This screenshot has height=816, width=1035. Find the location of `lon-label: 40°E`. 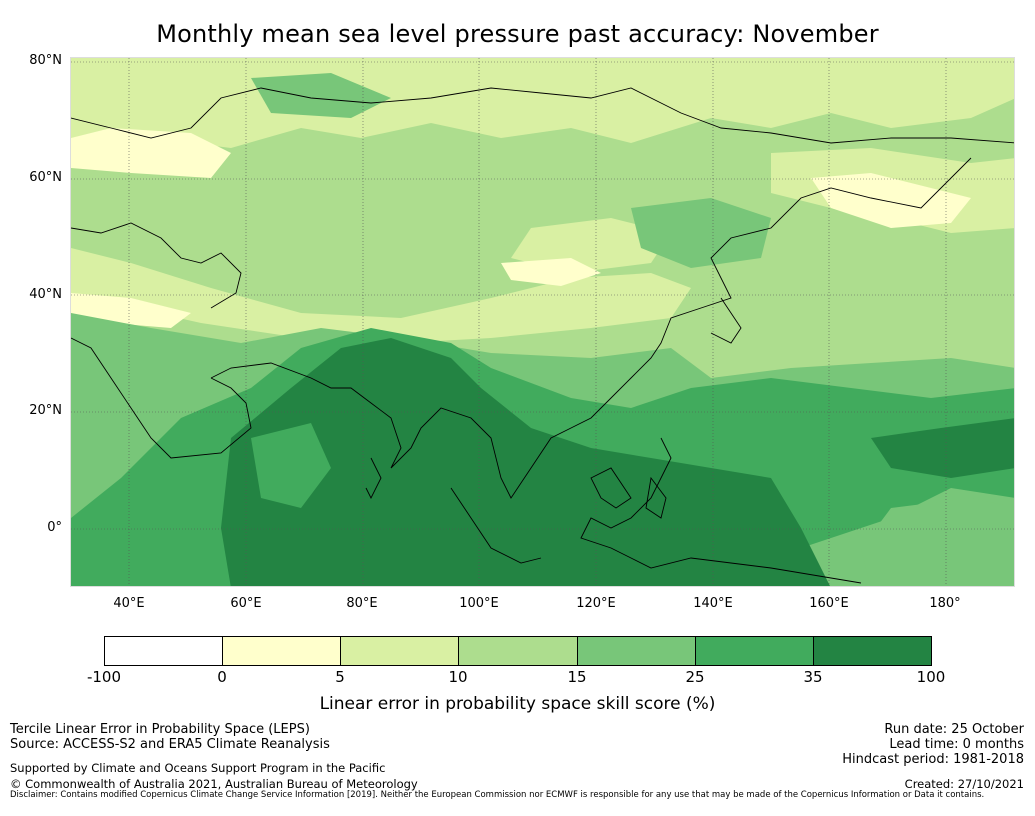

lon-label: 40°E is located at coordinates (129, 603).